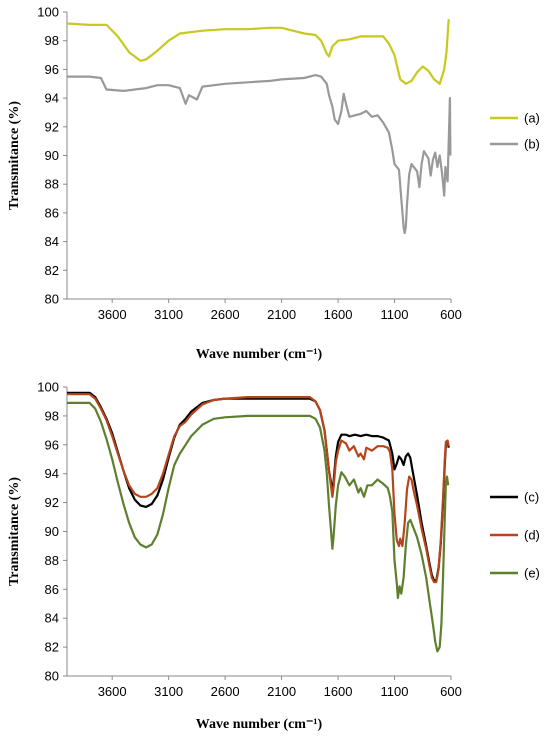 The width and height of the screenshot is (550, 739). Describe the element at coordinates (532, 535) in the screenshot. I see `legend-label-d: (d)` at that location.